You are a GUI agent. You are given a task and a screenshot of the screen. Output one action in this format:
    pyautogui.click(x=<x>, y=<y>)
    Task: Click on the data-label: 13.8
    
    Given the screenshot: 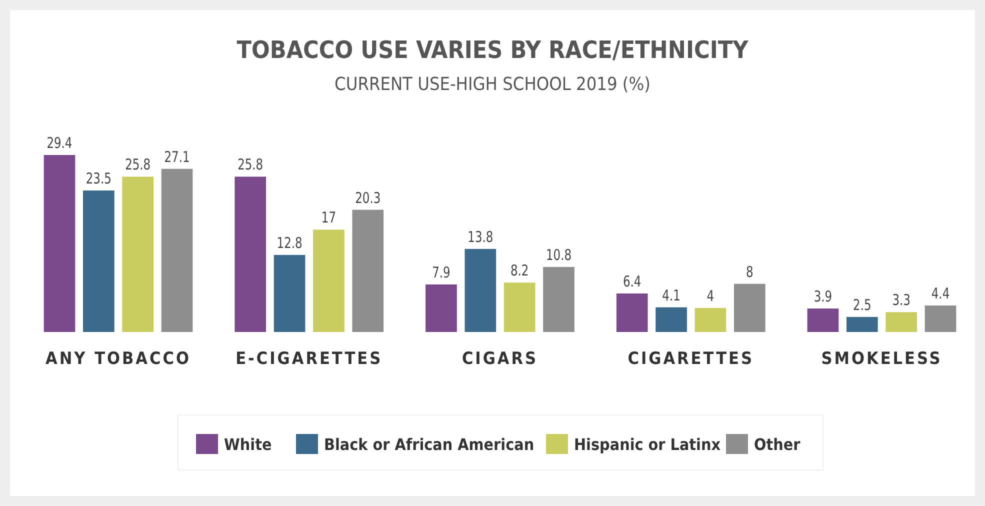 What is the action you would take?
    pyautogui.click(x=481, y=237)
    